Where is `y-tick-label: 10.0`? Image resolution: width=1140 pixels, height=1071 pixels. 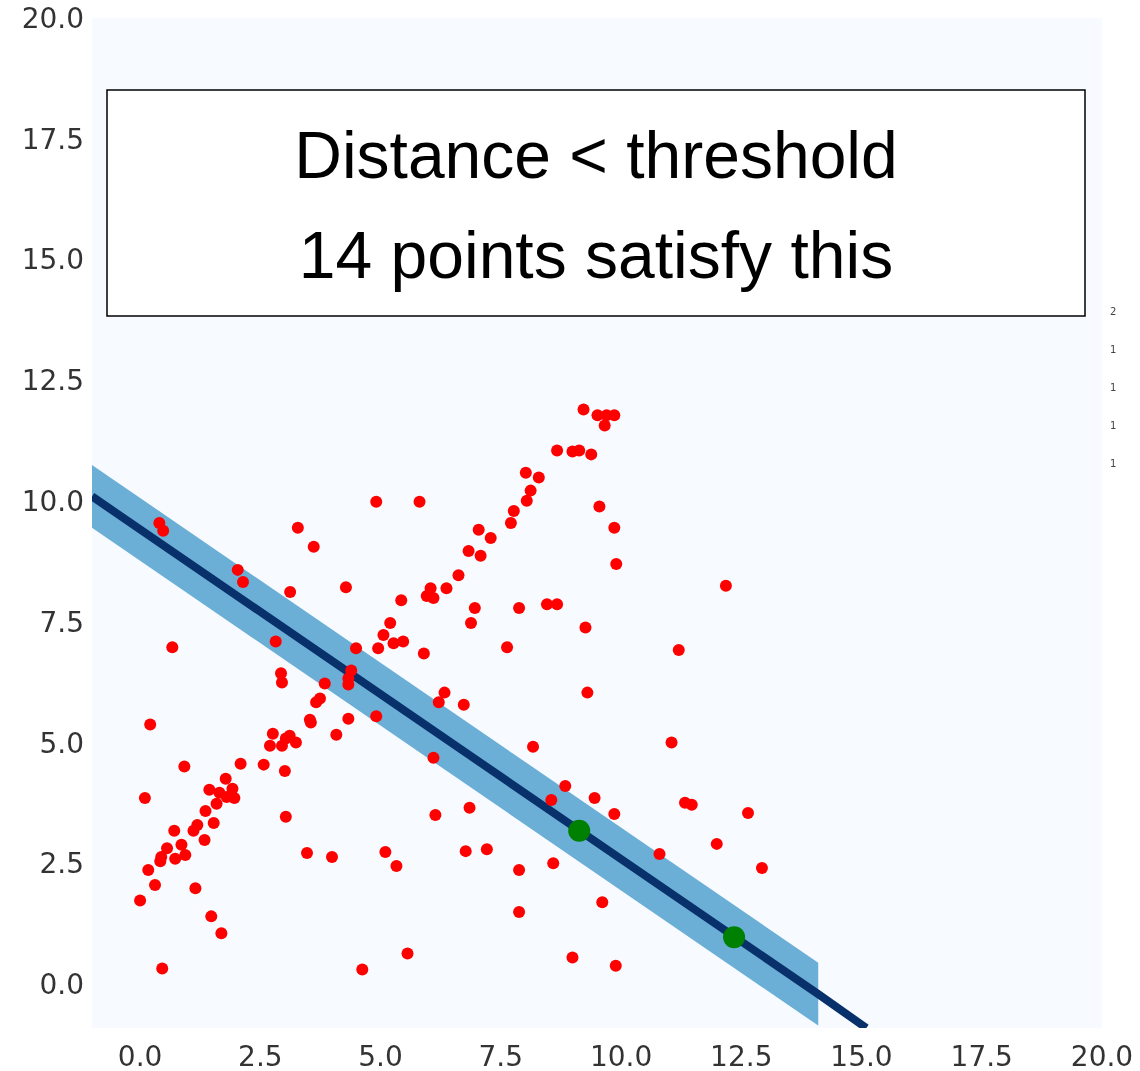 y-tick-label: 10.0 is located at coordinates (52, 502).